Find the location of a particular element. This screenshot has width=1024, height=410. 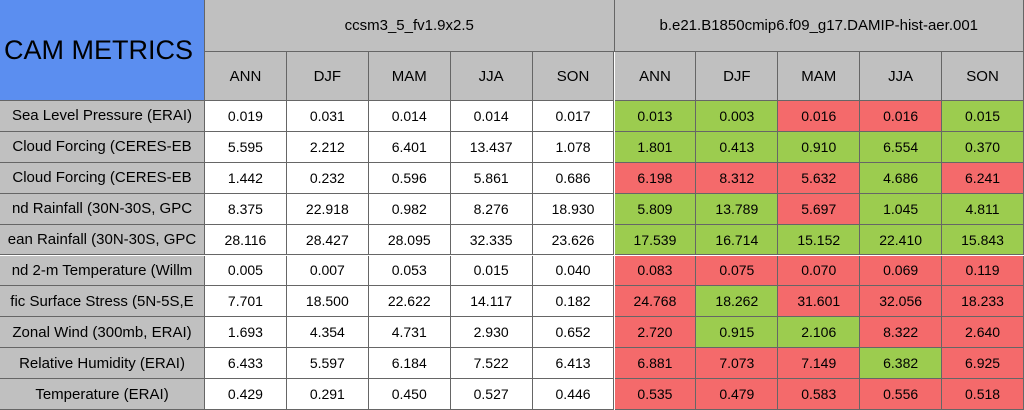

metric-value: 5.632 is located at coordinates (819, 178).